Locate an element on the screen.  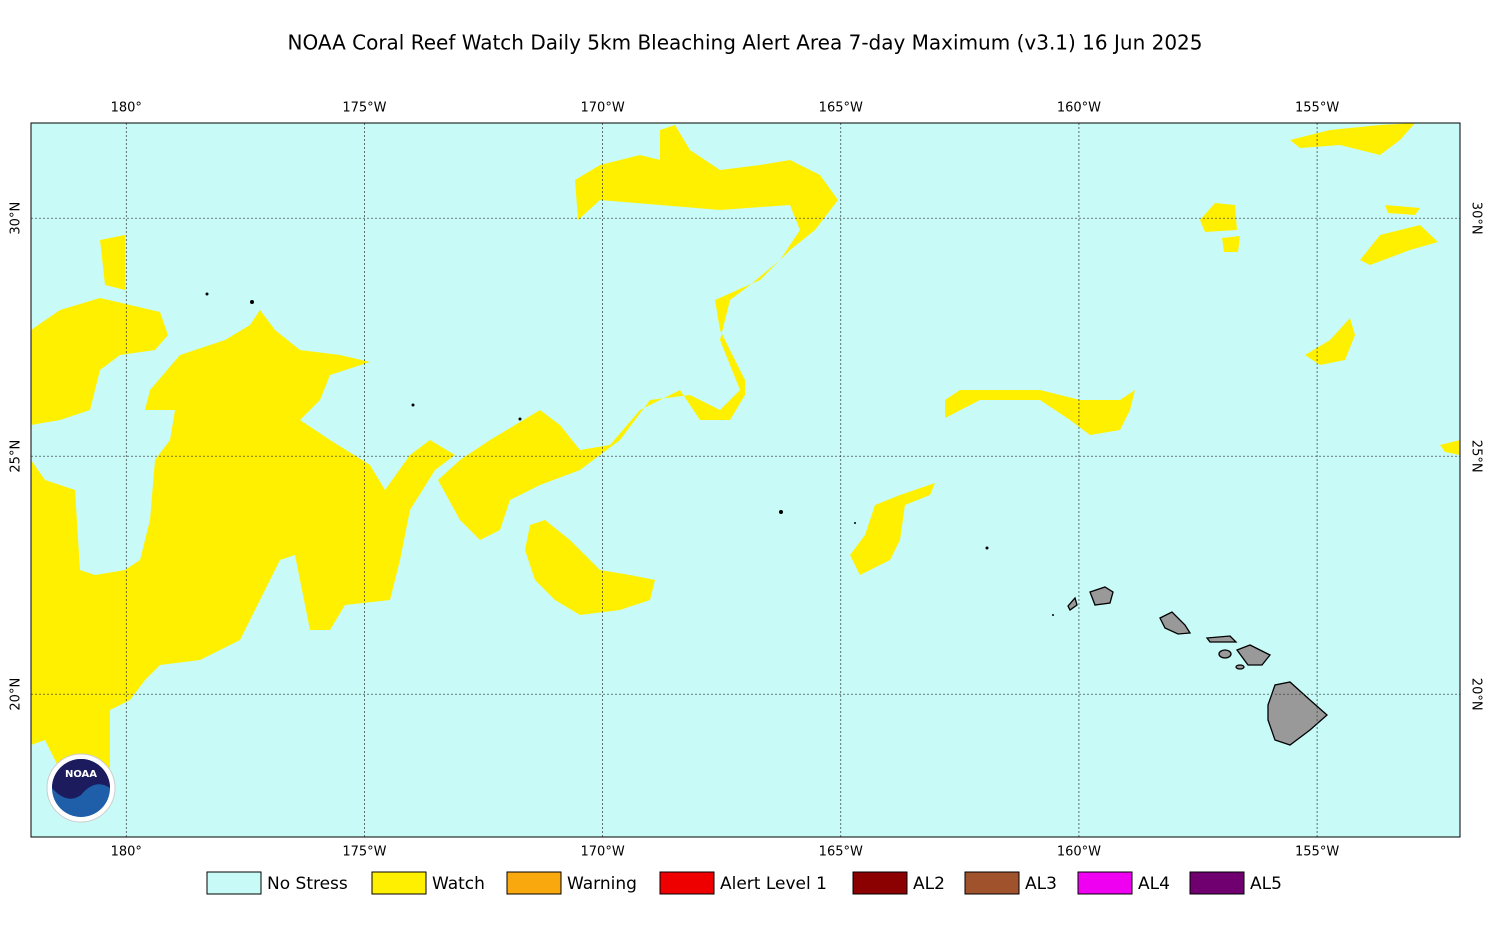
legend-label: AL3 is located at coordinates (1041, 884).